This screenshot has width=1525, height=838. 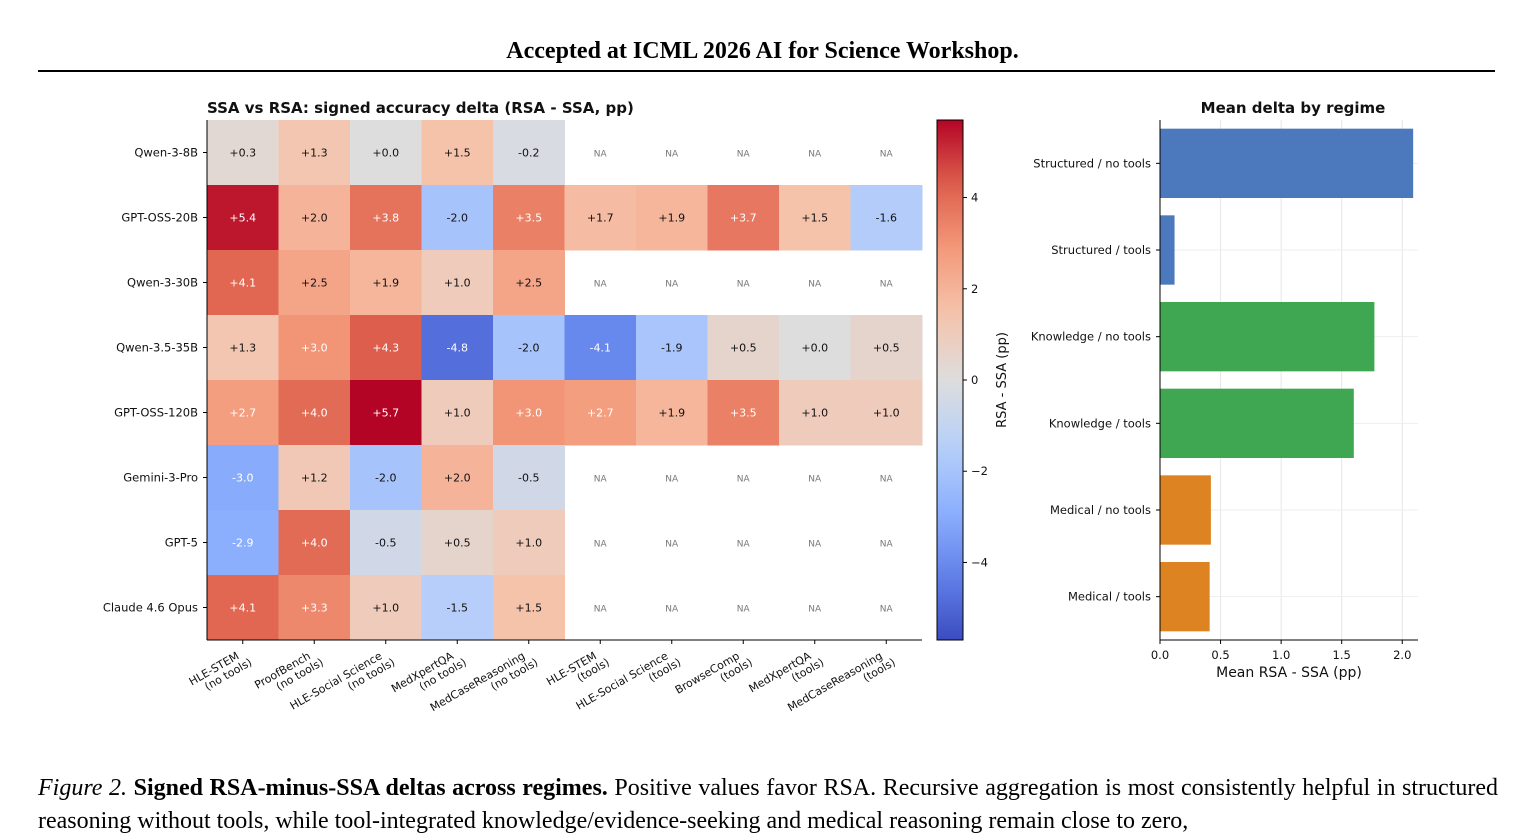 What do you see at coordinates (162, 283) in the screenshot?
I see `heatmap-row-label: Qwen-3-30B` at bounding box center [162, 283].